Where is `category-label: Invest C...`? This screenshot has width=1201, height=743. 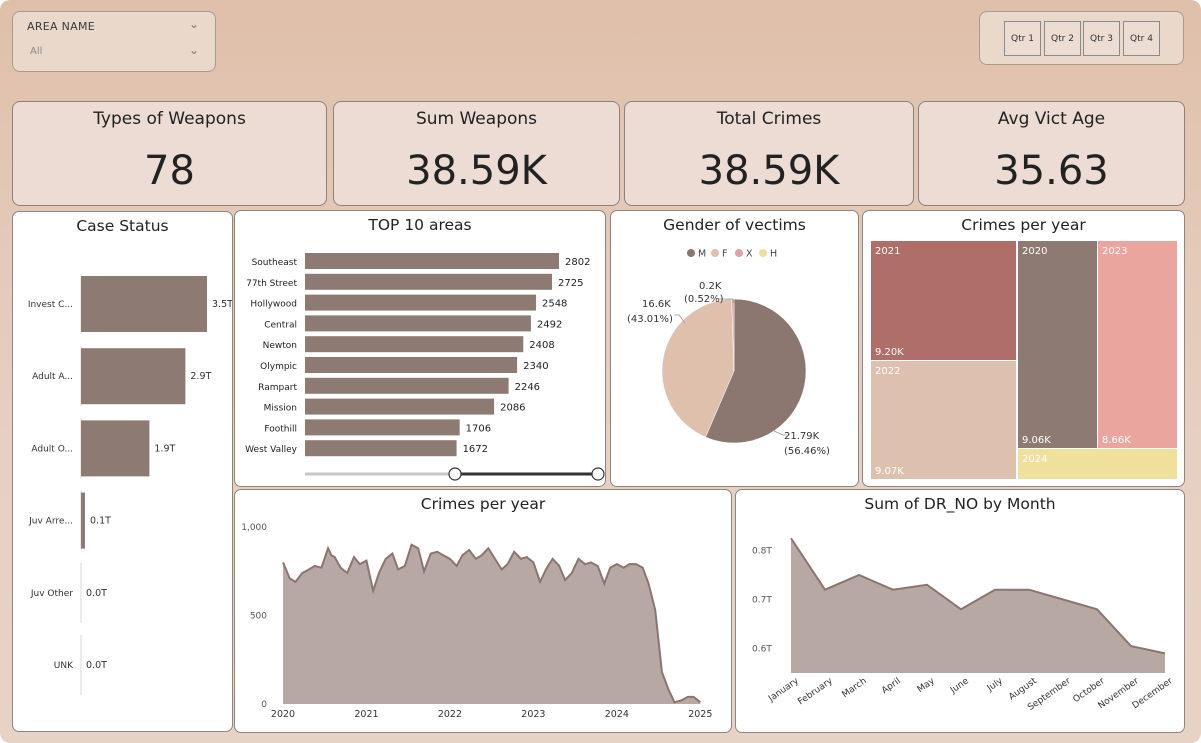 category-label: Invest C... is located at coordinates (50, 305).